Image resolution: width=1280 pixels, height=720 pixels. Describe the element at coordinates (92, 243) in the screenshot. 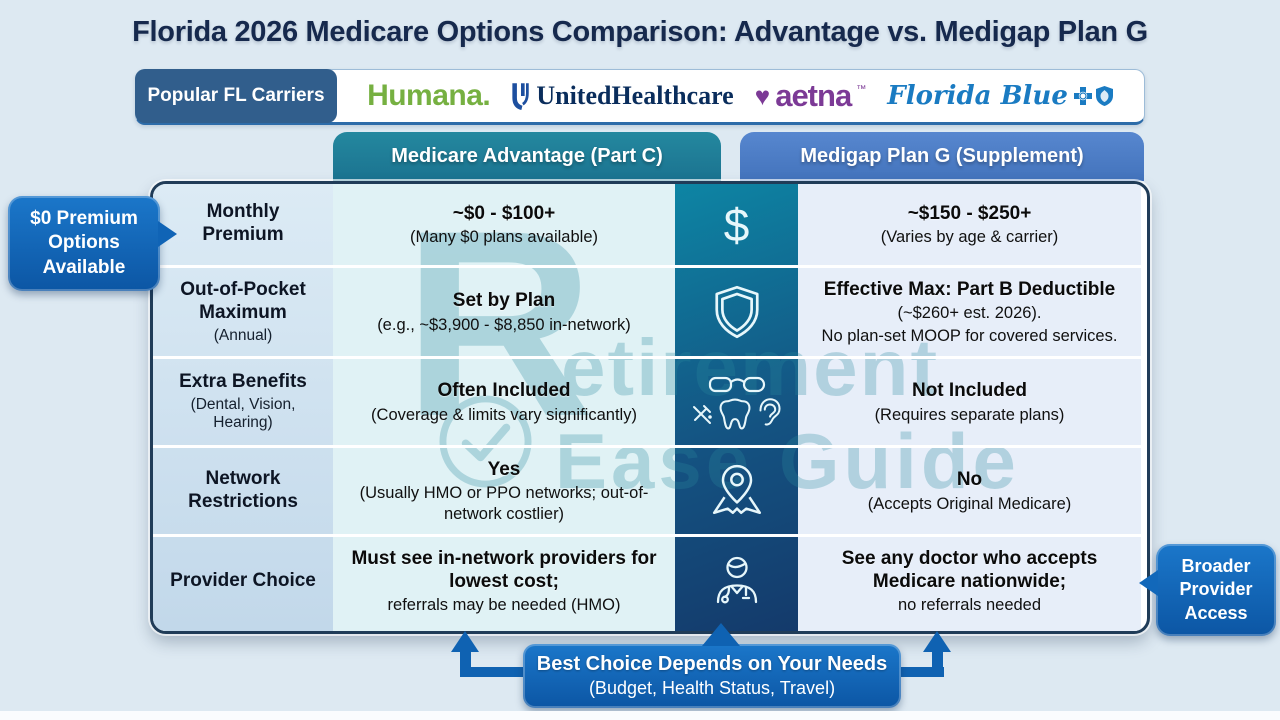

I see `zero-premium-callout: $0 Premium Options Available` at that location.